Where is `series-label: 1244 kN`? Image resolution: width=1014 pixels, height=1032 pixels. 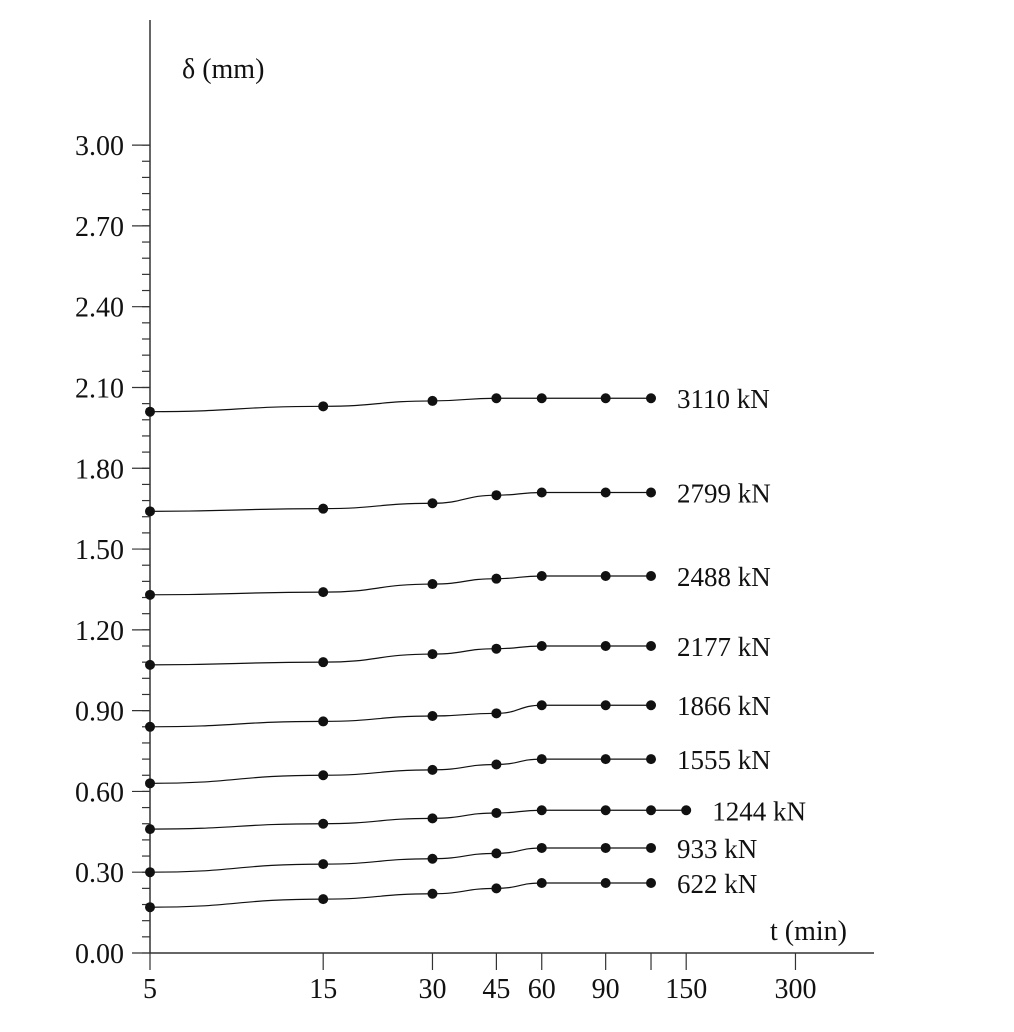
series-label: 1244 kN is located at coordinates (759, 811).